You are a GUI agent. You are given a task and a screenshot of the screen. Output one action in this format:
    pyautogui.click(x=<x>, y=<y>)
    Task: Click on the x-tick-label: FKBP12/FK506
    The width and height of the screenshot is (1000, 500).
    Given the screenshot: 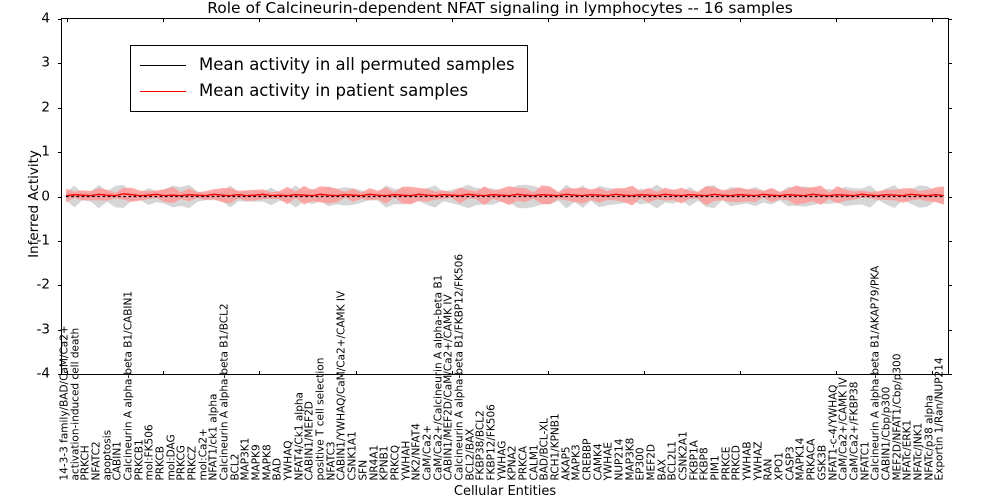 What is the action you would take?
    pyautogui.click(x=491, y=441)
    